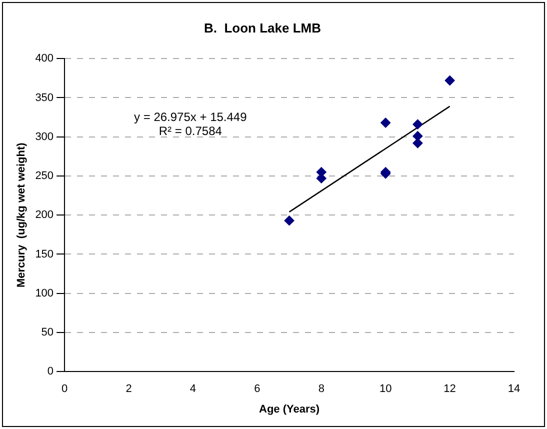 The width and height of the screenshot is (547, 429). I want to click on y-tick-label: 250, so click(44, 176).